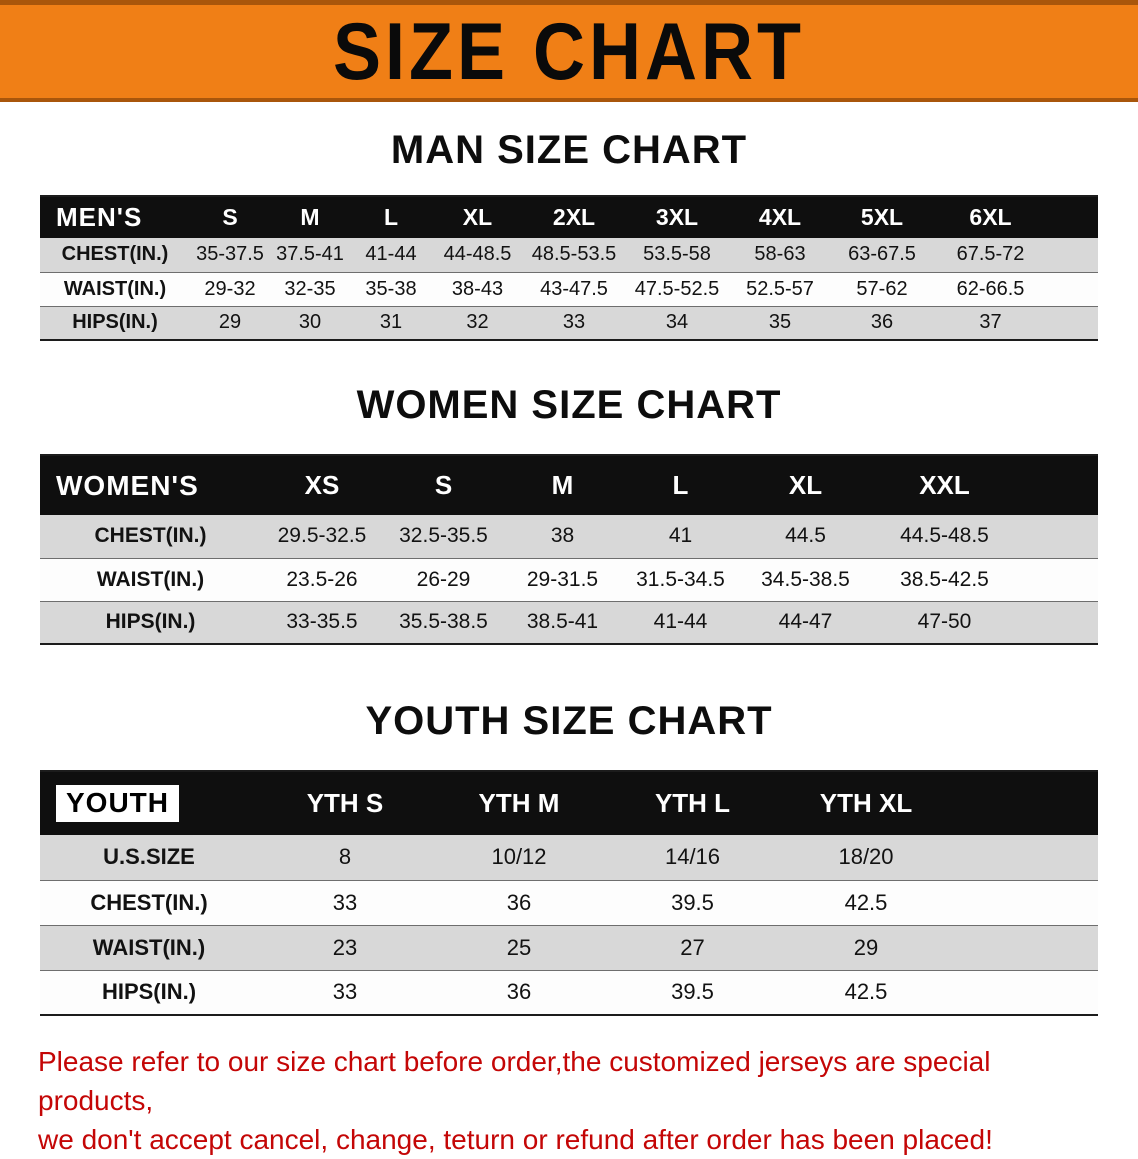  Describe the element at coordinates (990, 254) in the screenshot. I see `size-value-cell: 67.5-72` at that location.